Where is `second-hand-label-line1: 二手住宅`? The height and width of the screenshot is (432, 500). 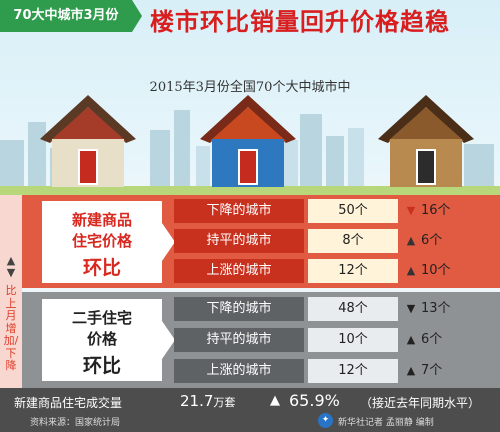 second-hand-label-line1: 二手住宅 is located at coordinates (101, 318).